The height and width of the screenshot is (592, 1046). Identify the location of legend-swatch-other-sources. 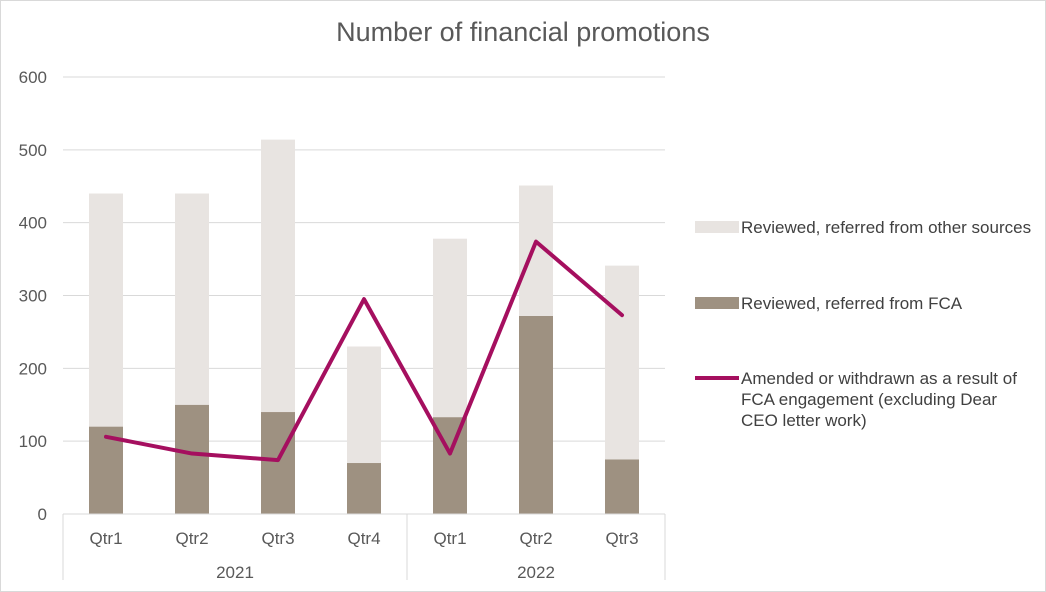
(717, 227).